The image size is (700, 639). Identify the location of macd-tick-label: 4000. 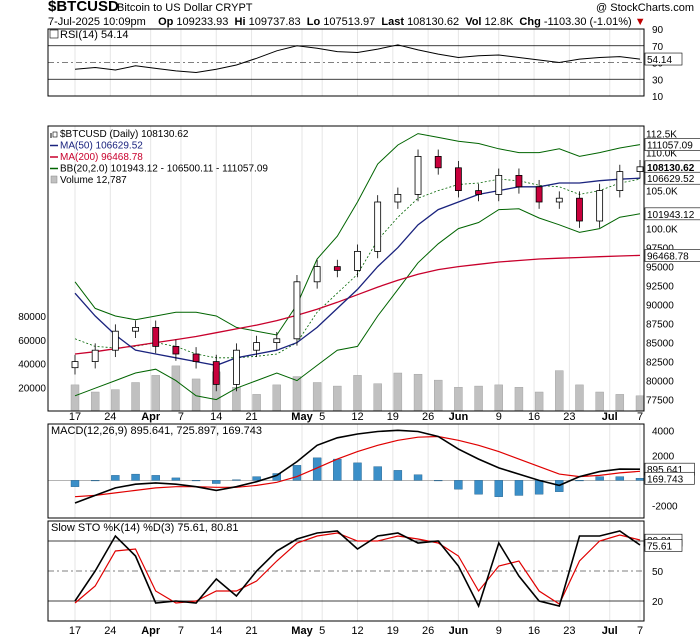
(663, 431).